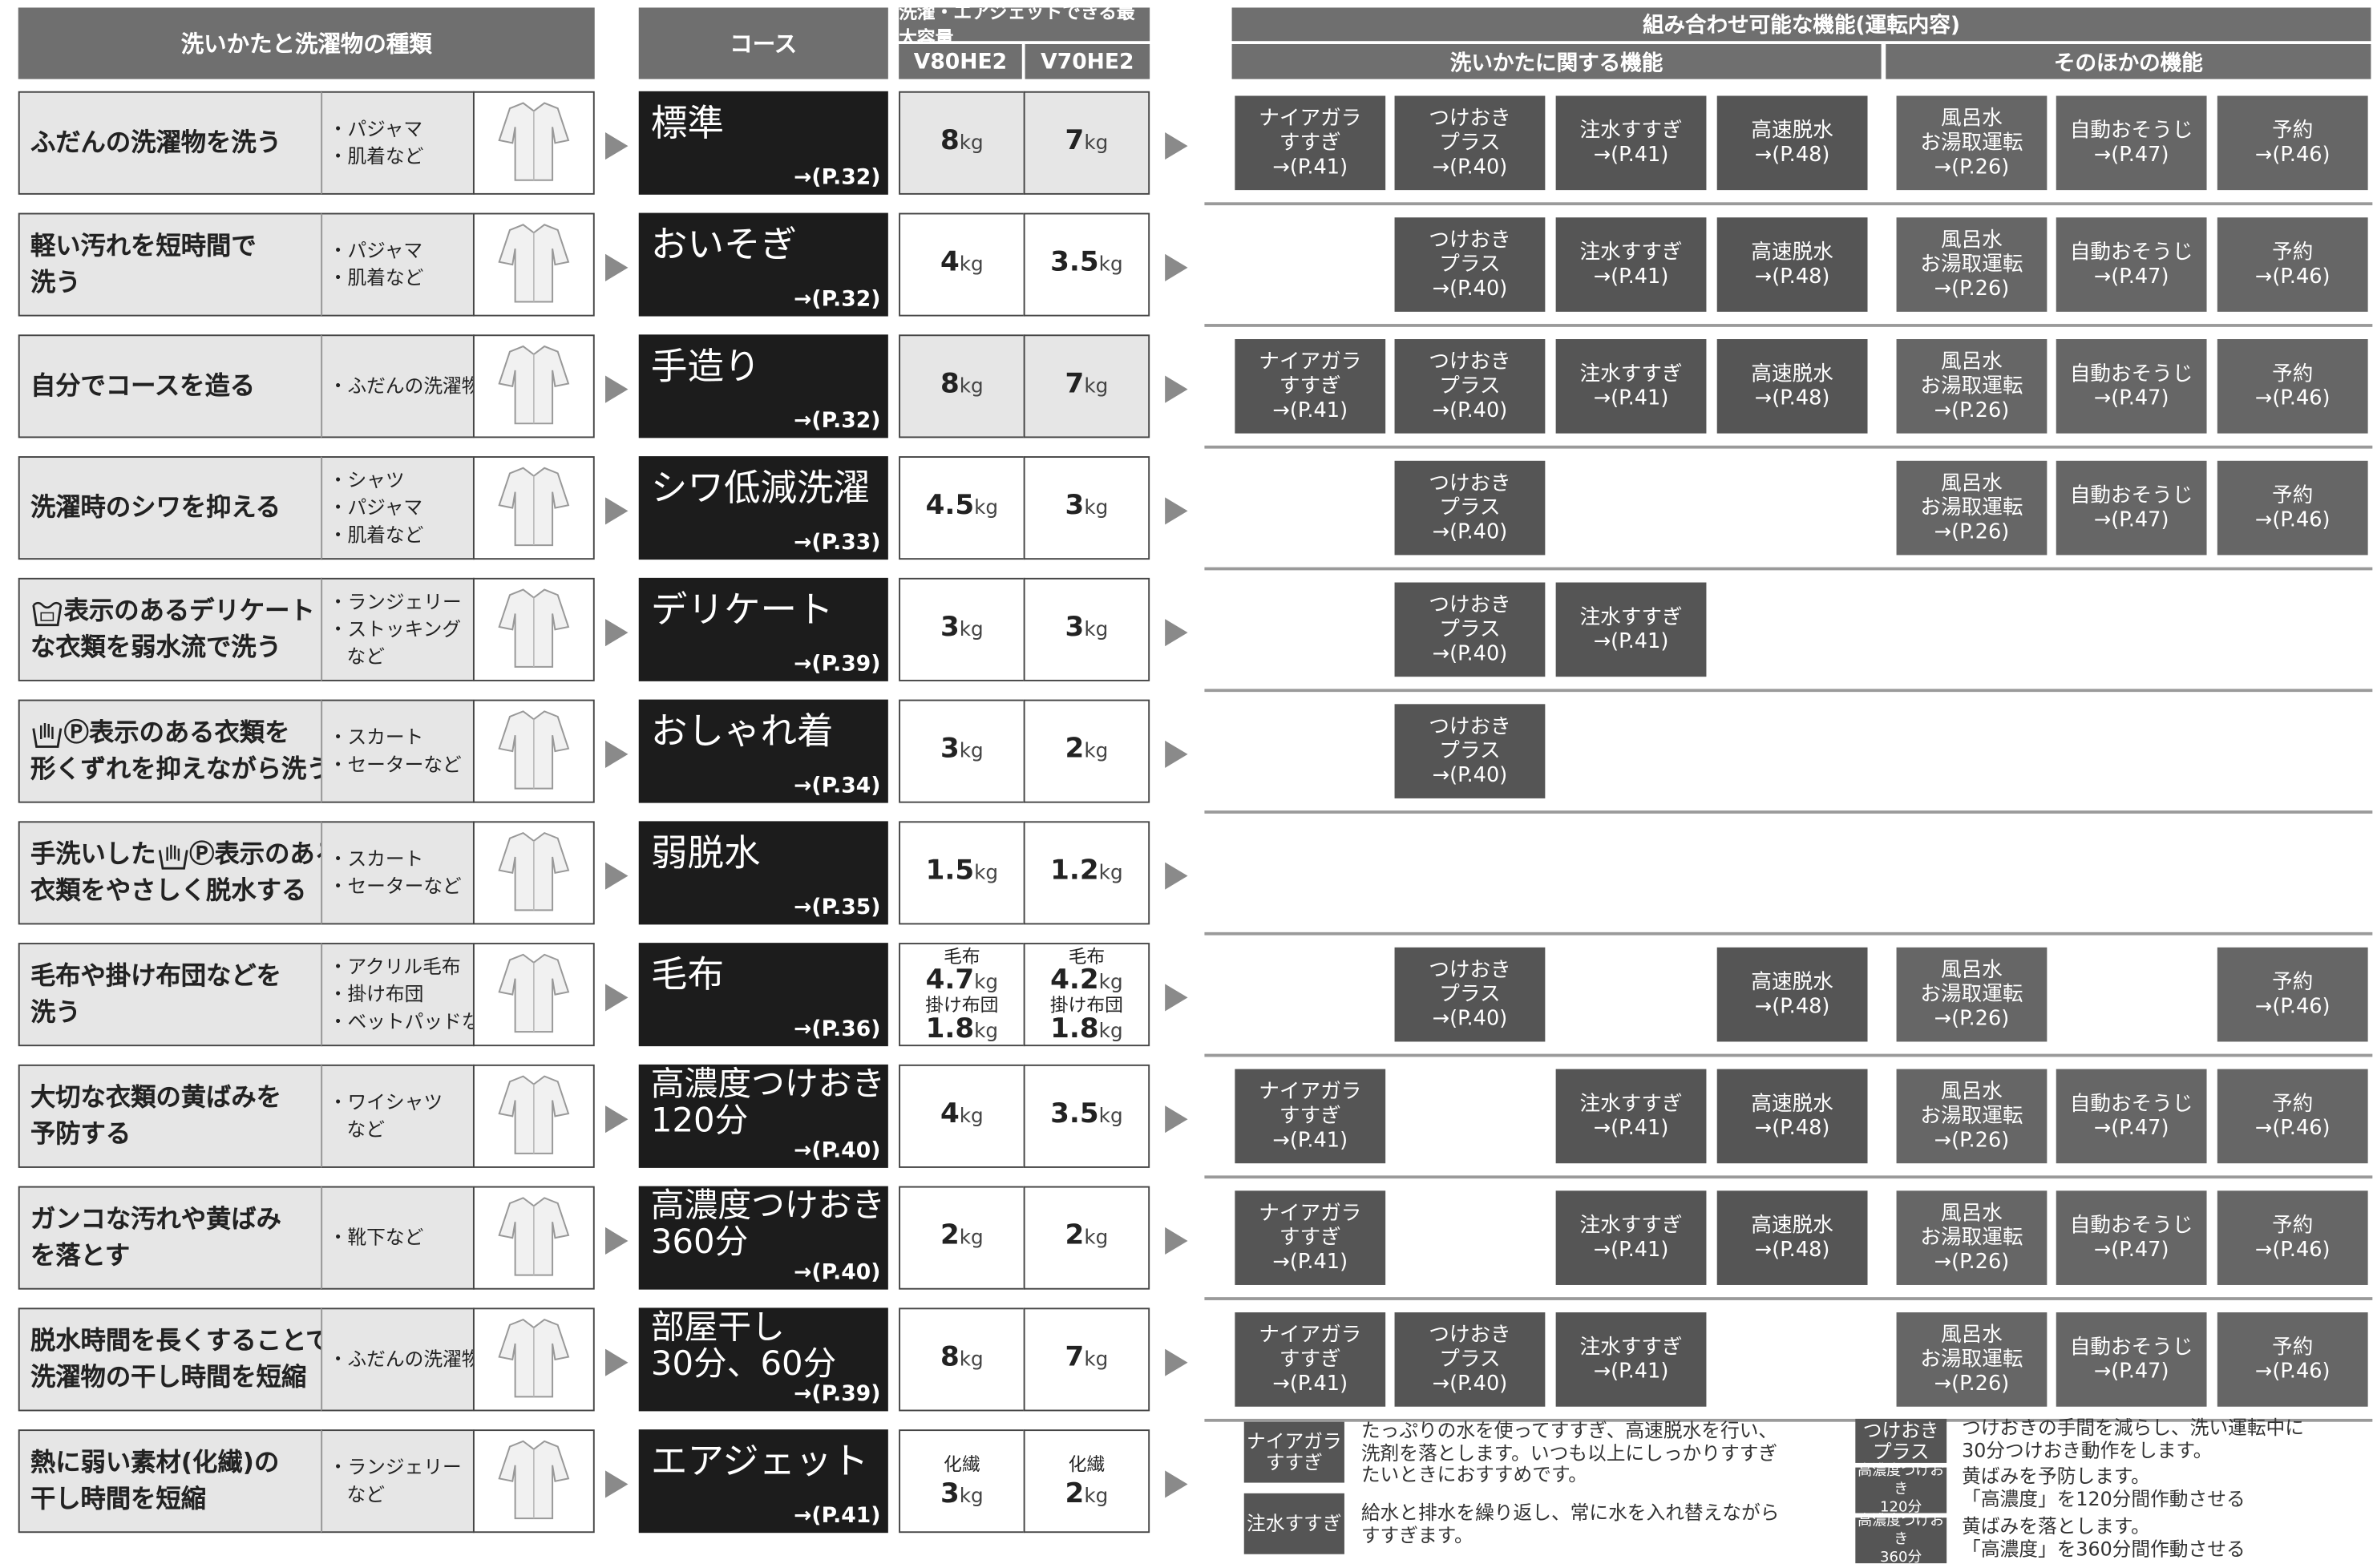  Describe the element at coordinates (1901, 1508) in the screenshot. I see `legend-tag-text: 120分` at that location.